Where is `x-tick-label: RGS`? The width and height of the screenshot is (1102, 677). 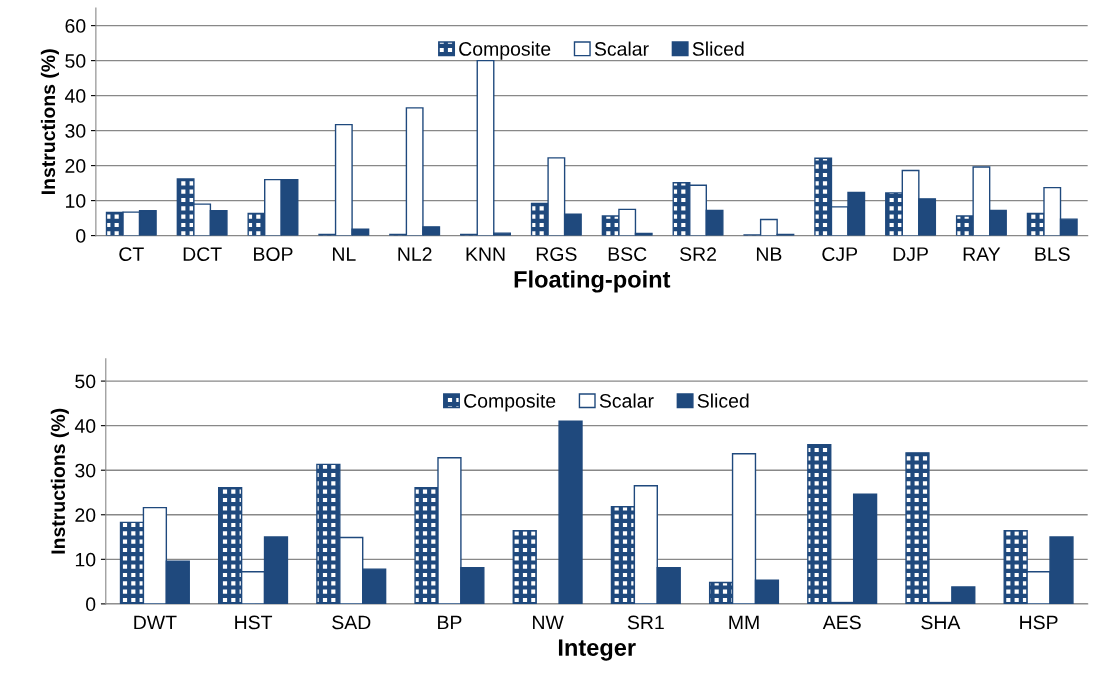
x-tick-label: RGS is located at coordinates (556, 254).